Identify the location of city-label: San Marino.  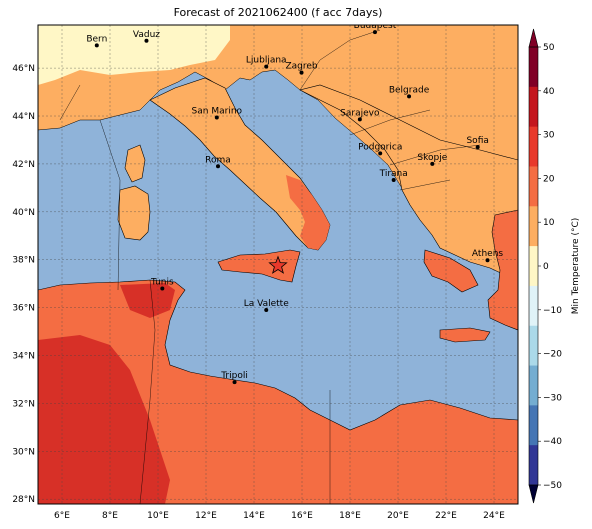
(217, 111).